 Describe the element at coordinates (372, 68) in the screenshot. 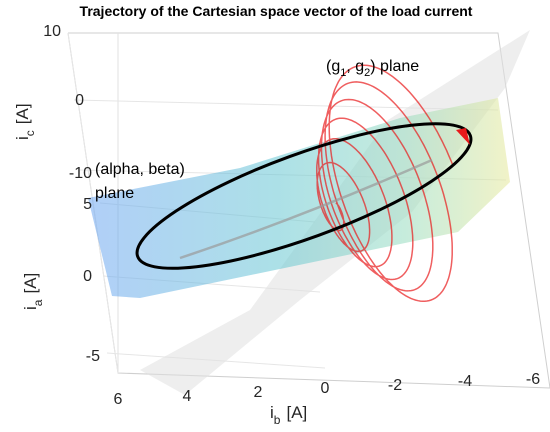

I see `g1g2-plane-label: (g1, g2) plane` at that location.